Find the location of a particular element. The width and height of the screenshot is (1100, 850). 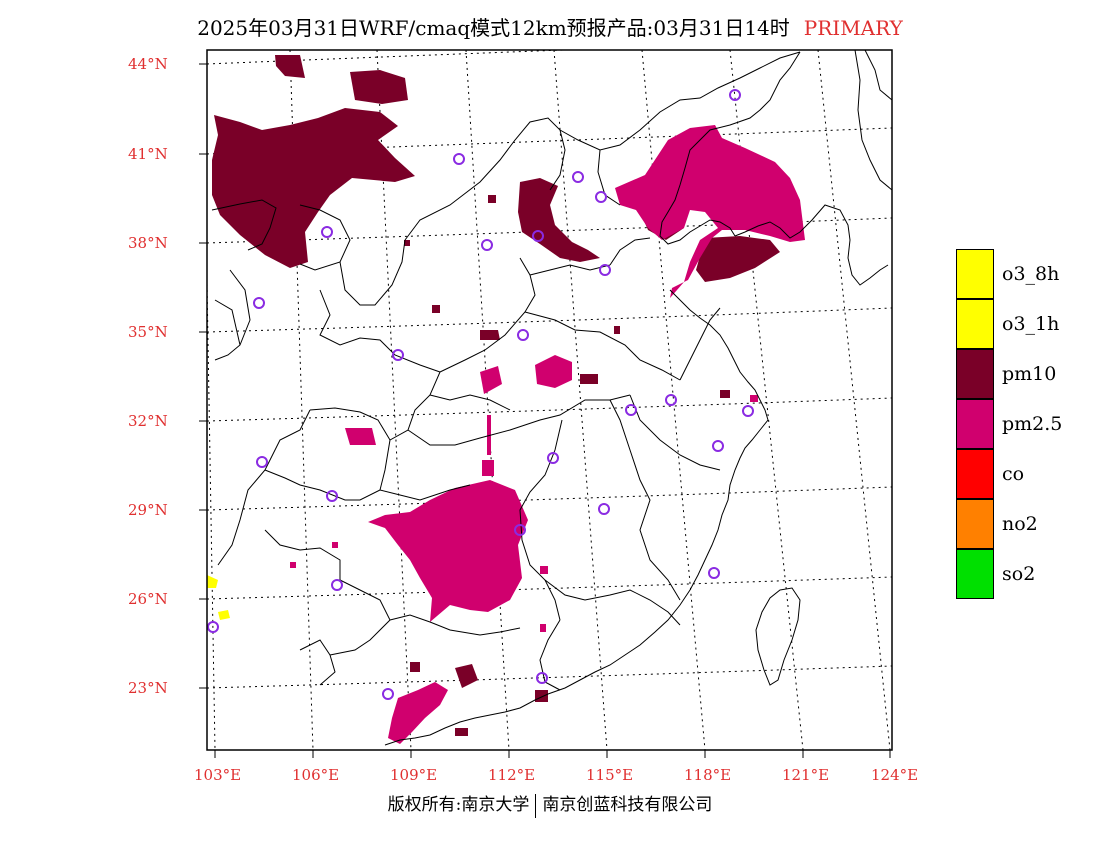

lon-label: 106°E is located at coordinates (316, 775).